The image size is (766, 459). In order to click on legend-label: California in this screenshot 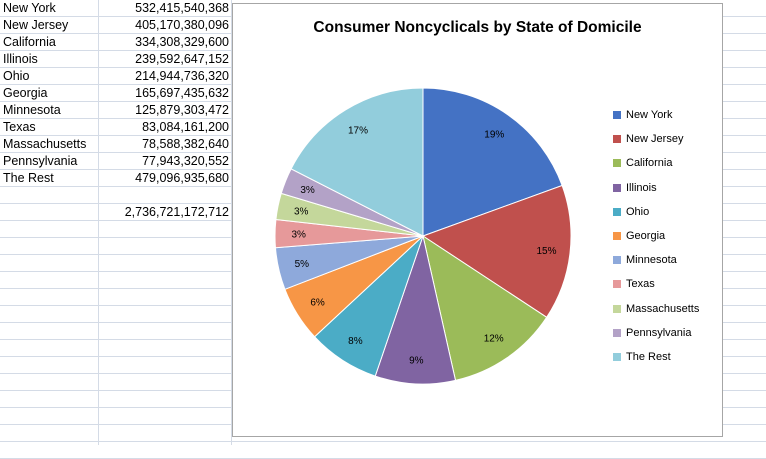, I will do `click(649, 163)`.